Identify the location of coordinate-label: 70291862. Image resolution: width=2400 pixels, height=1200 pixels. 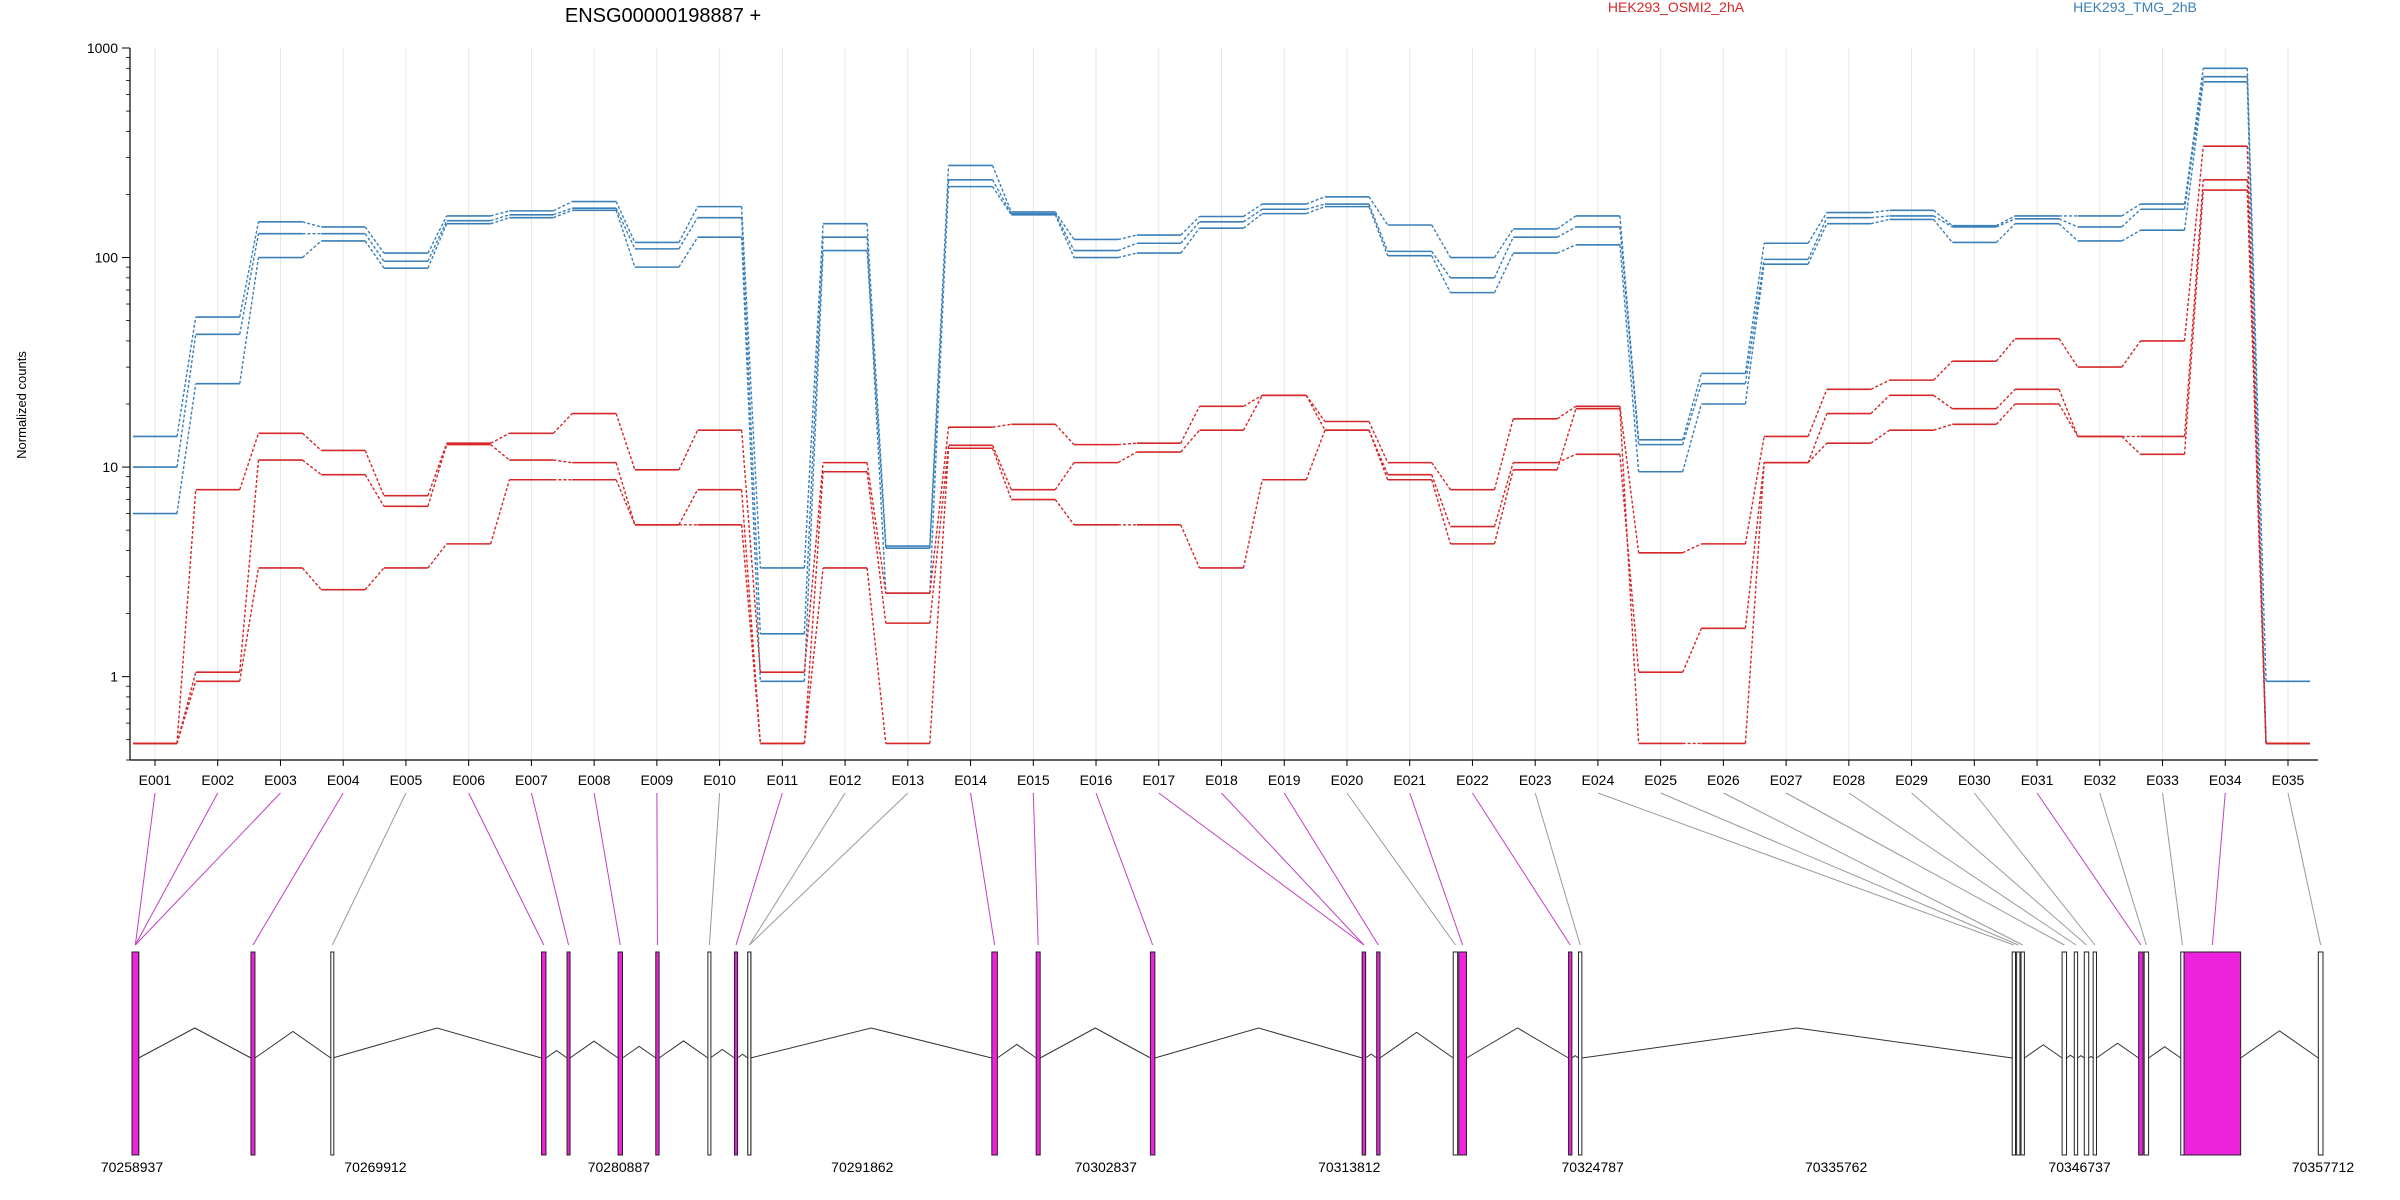
(862, 1167).